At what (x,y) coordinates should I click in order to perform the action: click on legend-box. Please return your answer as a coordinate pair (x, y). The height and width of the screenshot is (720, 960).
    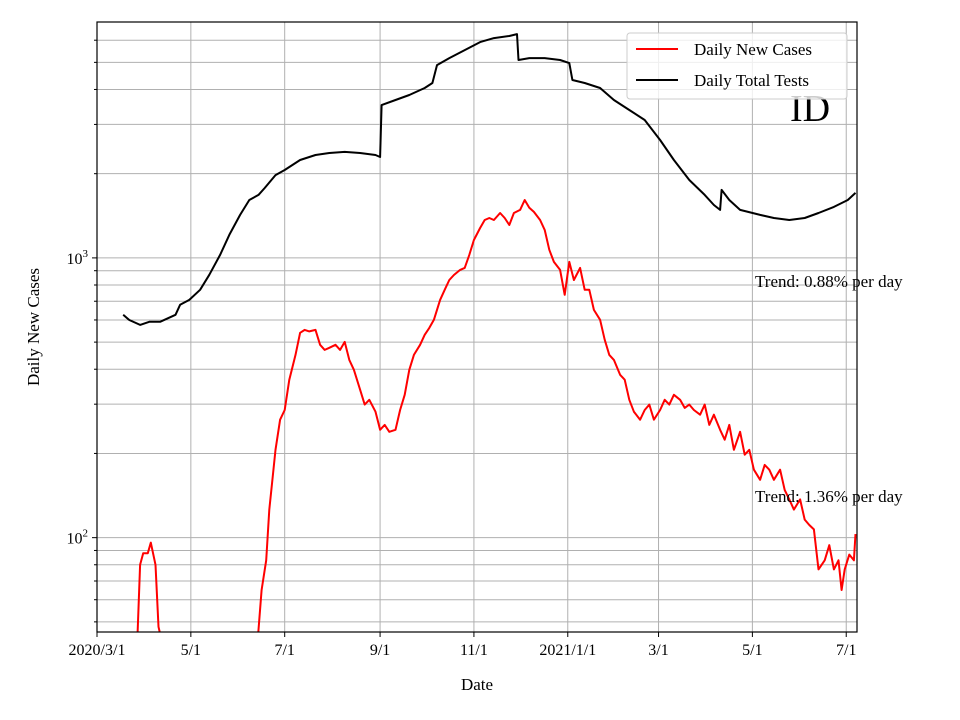
    Looking at the image, I should click on (737, 66).